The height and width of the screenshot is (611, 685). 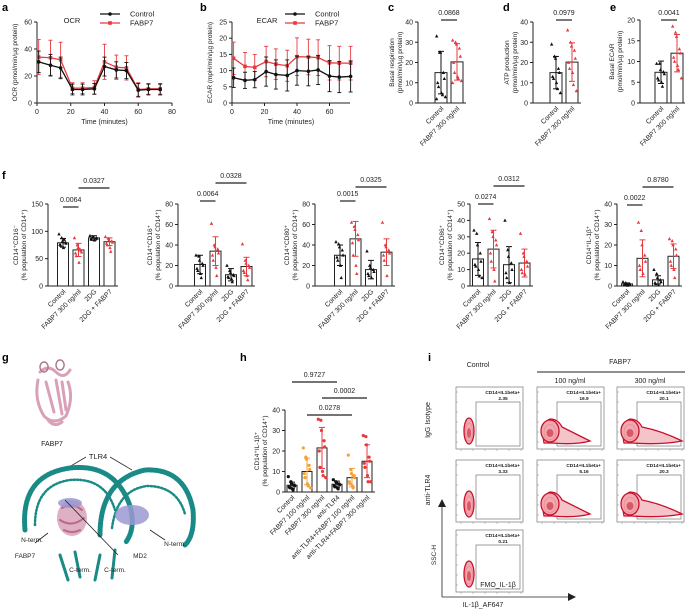 I want to click on flow-gate, so click(x=498, y=424).